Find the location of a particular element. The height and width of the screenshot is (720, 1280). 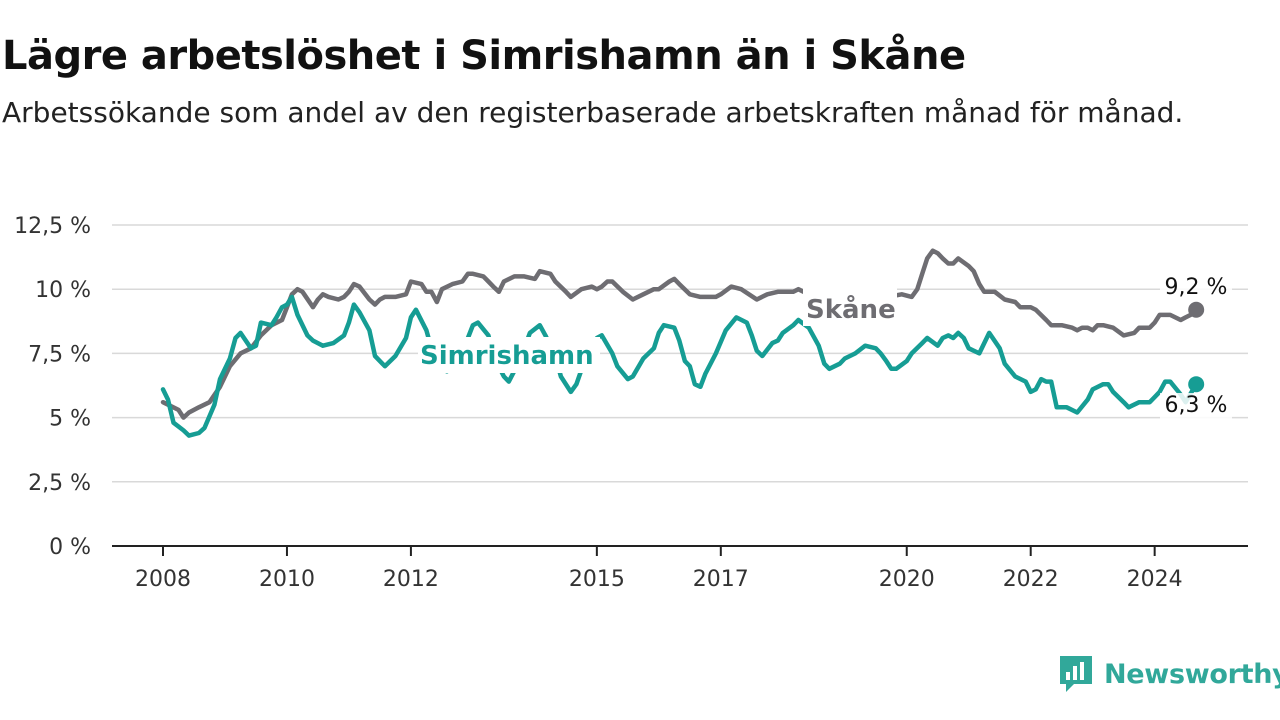

end-label-skane: 9,2 % is located at coordinates (1196, 287).